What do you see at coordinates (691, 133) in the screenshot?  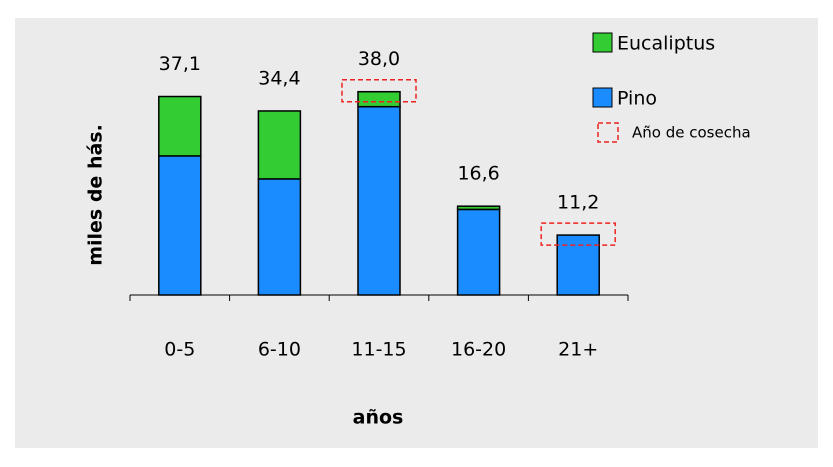 I see `legend-harvest-label: Año de cosecha` at bounding box center [691, 133].